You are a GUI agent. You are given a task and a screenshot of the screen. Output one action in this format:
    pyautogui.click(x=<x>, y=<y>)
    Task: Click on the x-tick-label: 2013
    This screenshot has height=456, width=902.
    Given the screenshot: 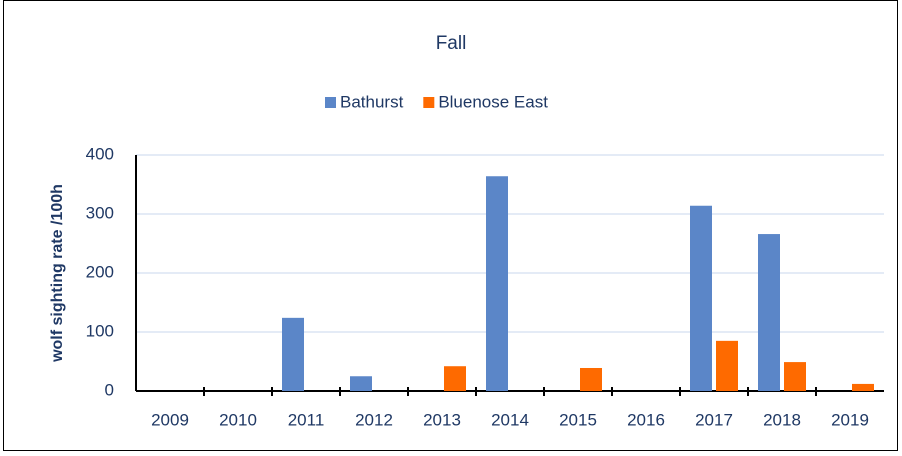 What is the action you would take?
    pyautogui.click(x=442, y=419)
    